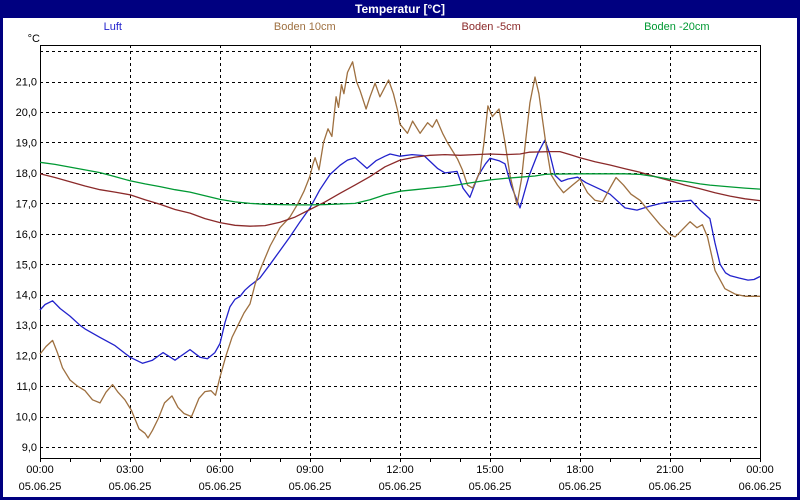 This screenshot has height=500, width=800. What do you see at coordinates (26, 174) in the screenshot?
I see `svg-text: 18,0` at bounding box center [26, 174].